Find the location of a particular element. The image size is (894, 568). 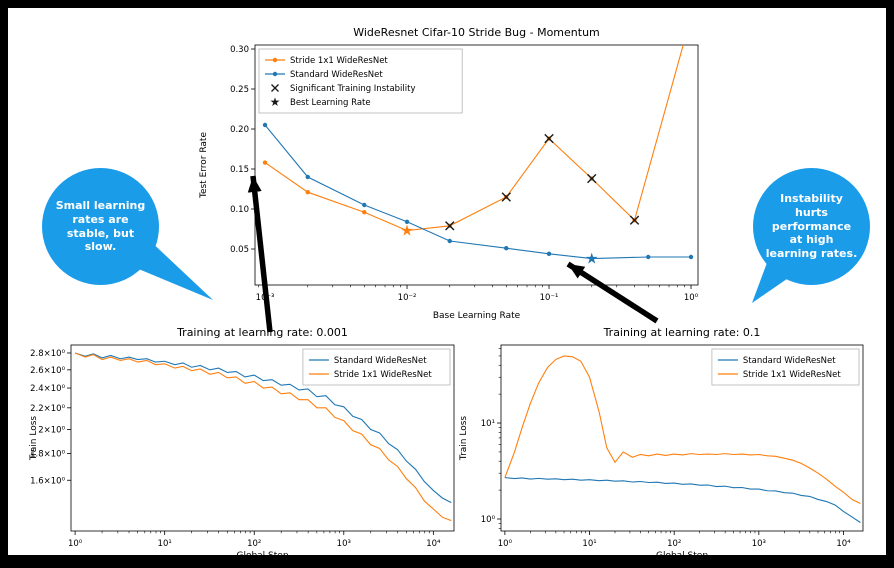

svg-text: 10⁻³ is located at coordinates (265, 298).